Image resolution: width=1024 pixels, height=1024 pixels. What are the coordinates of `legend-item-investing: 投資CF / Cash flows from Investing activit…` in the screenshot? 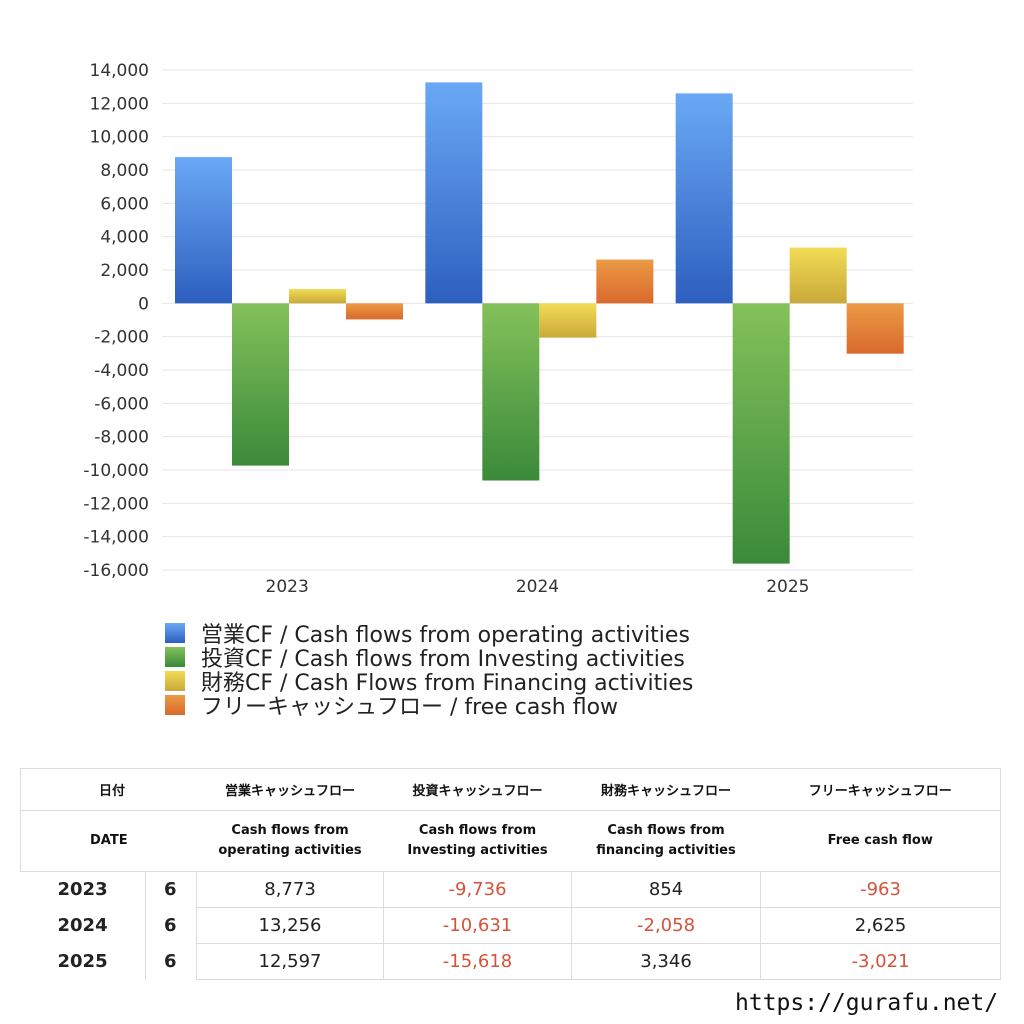 It's located at (429, 658).